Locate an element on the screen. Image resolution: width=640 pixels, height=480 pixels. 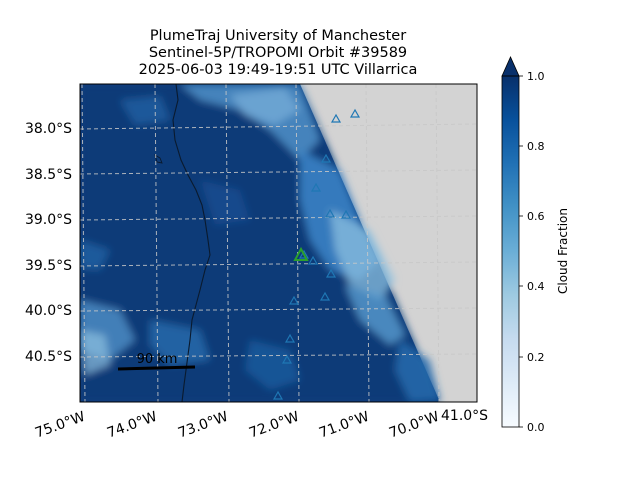
villarrica-volcano-marker is located at coordinates (301, 253).